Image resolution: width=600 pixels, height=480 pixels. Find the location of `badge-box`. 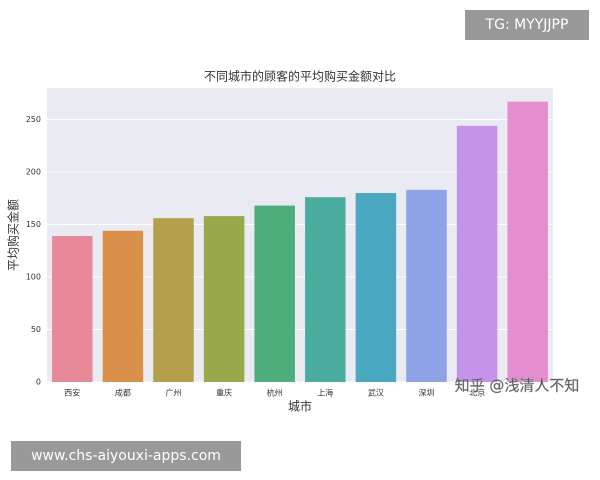

badge-box is located at coordinates (527, 25).